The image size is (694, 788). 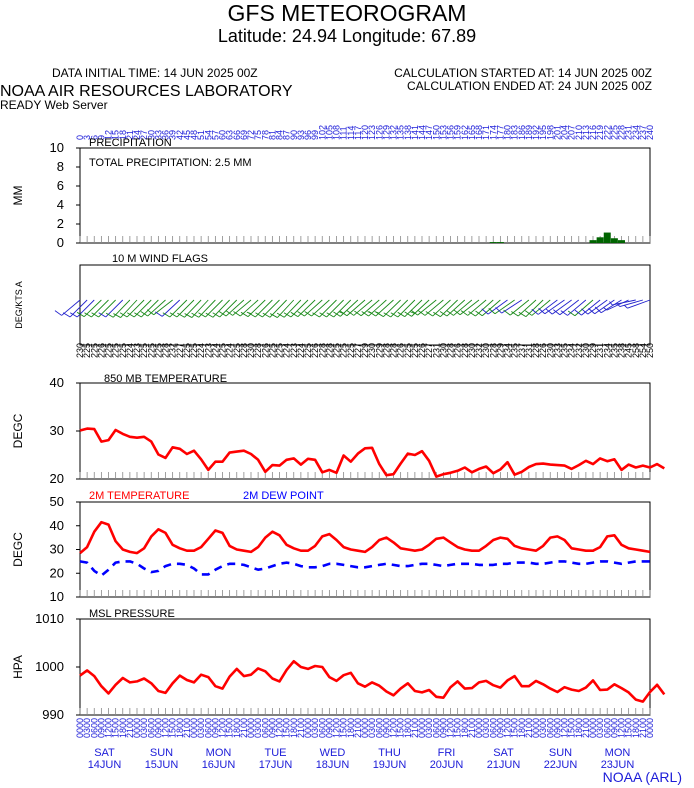 I want to click on legend-dewpoint: 2M DEW POINT, so click(x=283, y=496).